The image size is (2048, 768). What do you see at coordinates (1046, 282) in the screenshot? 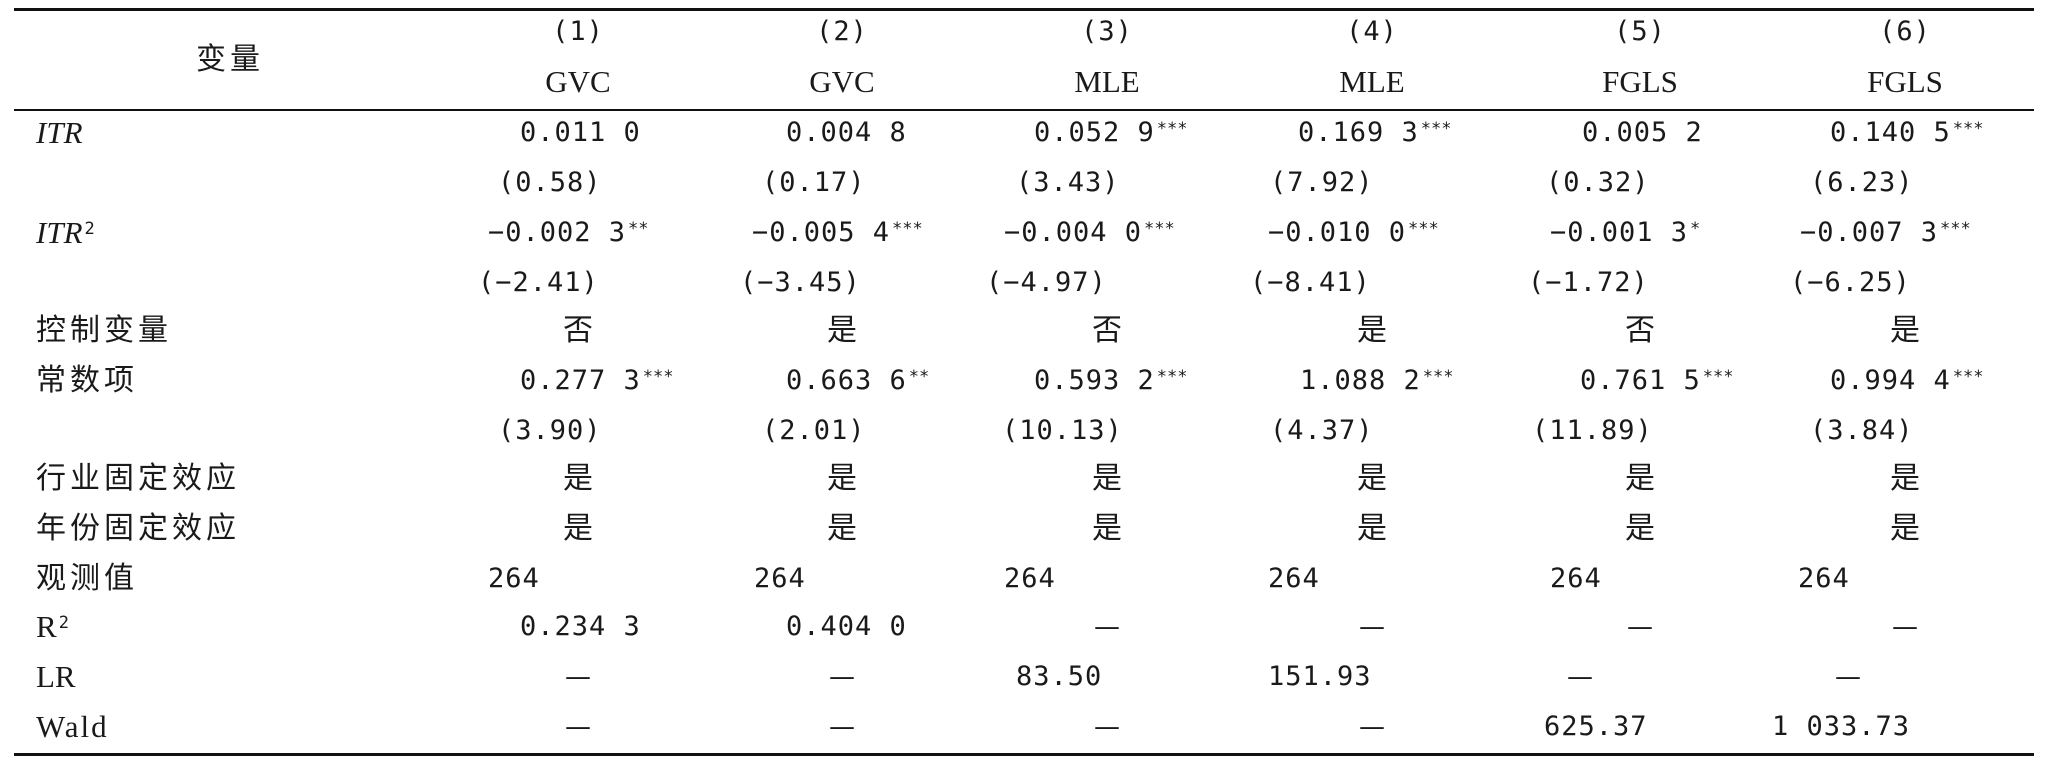
I see `itr2-t-3: (−4.97)` at bounding box center [1046, 282].